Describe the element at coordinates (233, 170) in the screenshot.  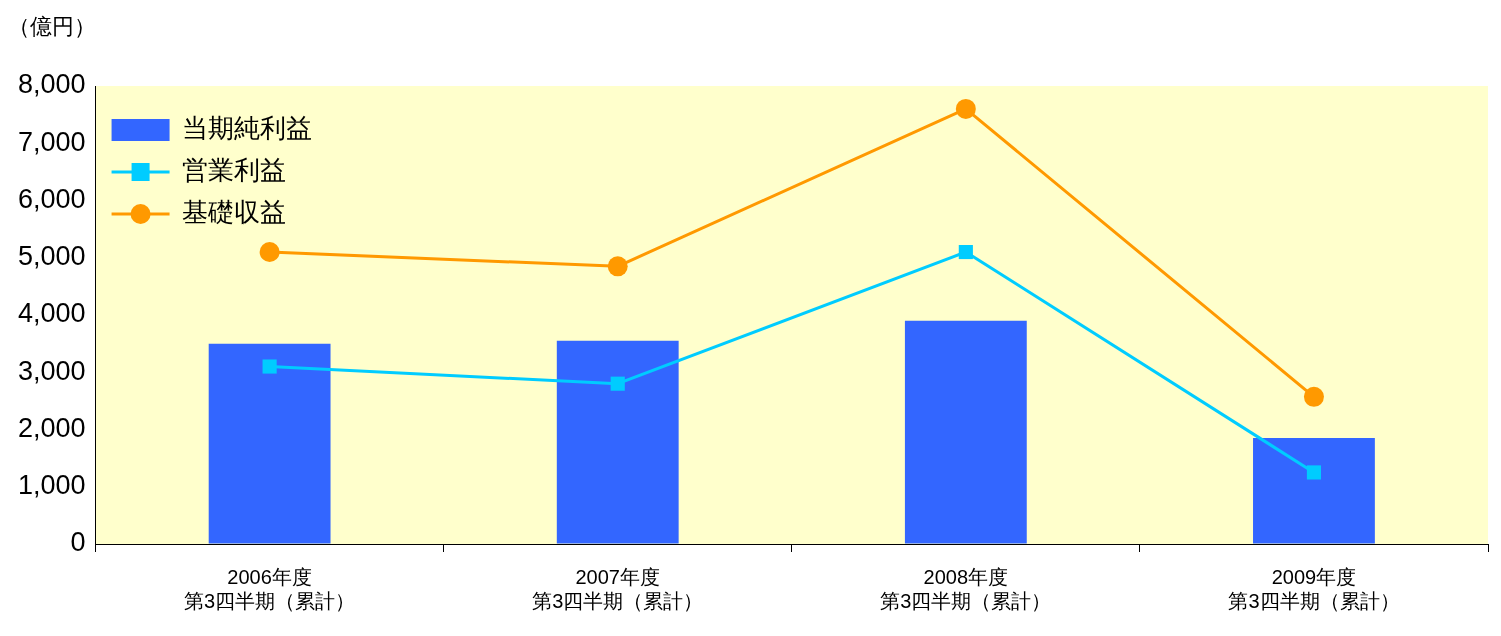
I see `legend-label: 営業利益` at that location.